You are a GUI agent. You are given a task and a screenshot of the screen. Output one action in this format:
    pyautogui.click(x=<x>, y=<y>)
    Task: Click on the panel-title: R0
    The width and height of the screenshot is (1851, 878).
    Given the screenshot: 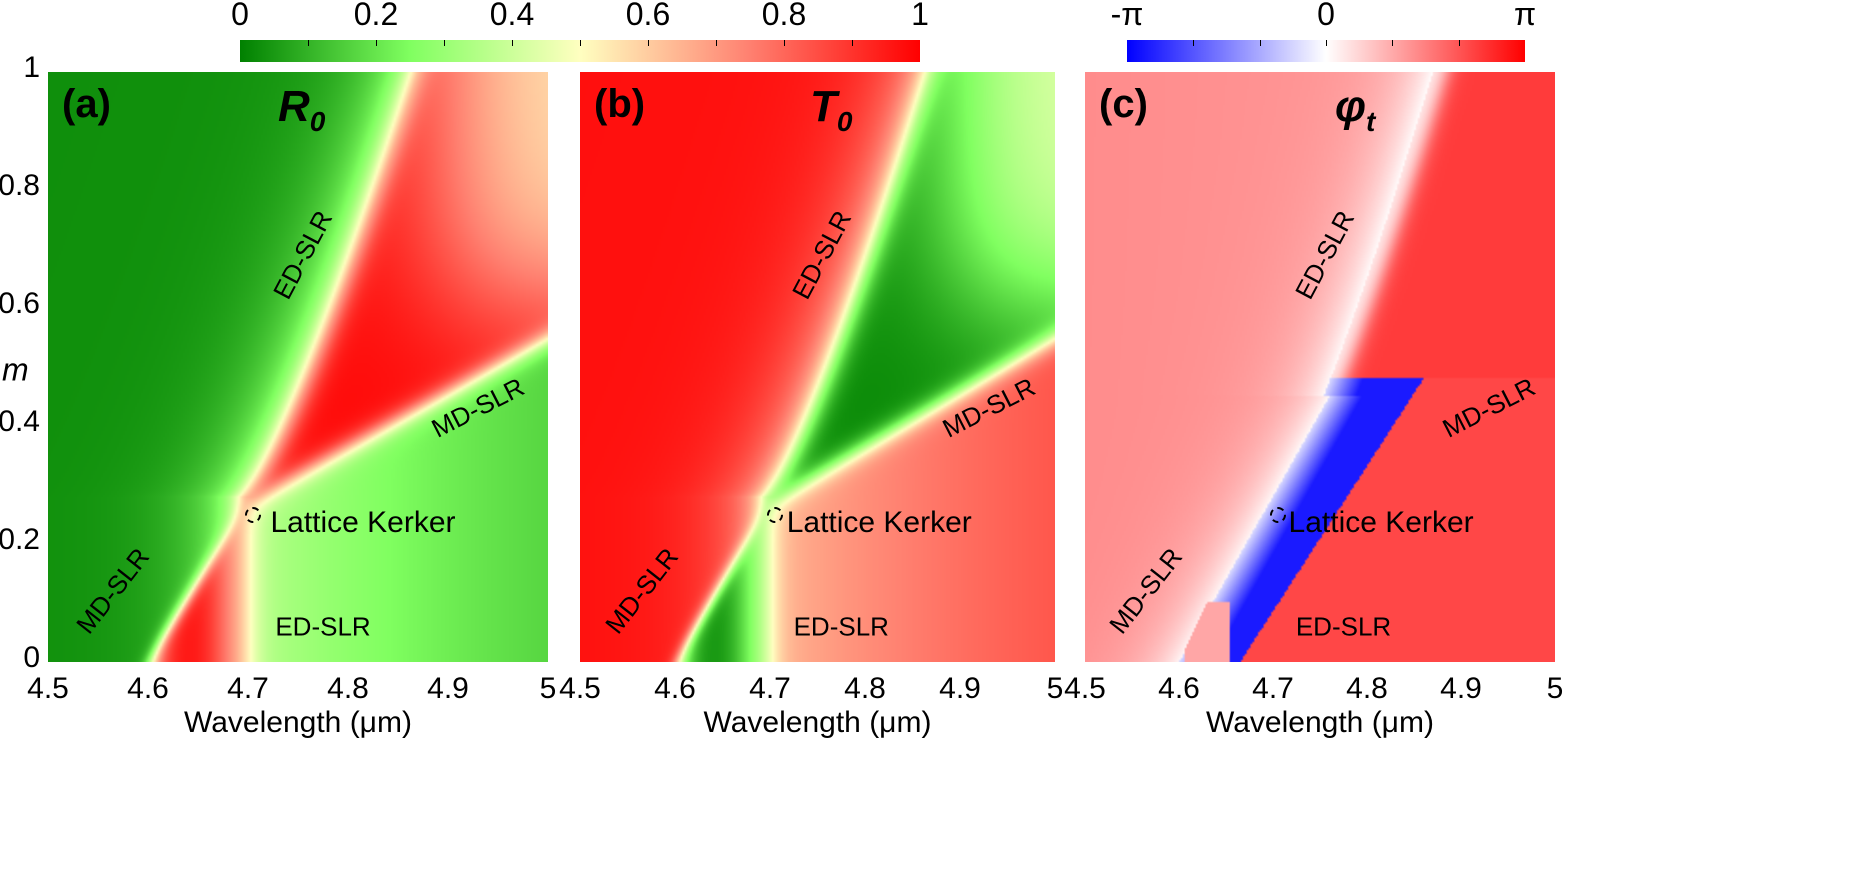 What is the action you would take?
    pyautogui.click(x=301, y=110)
    